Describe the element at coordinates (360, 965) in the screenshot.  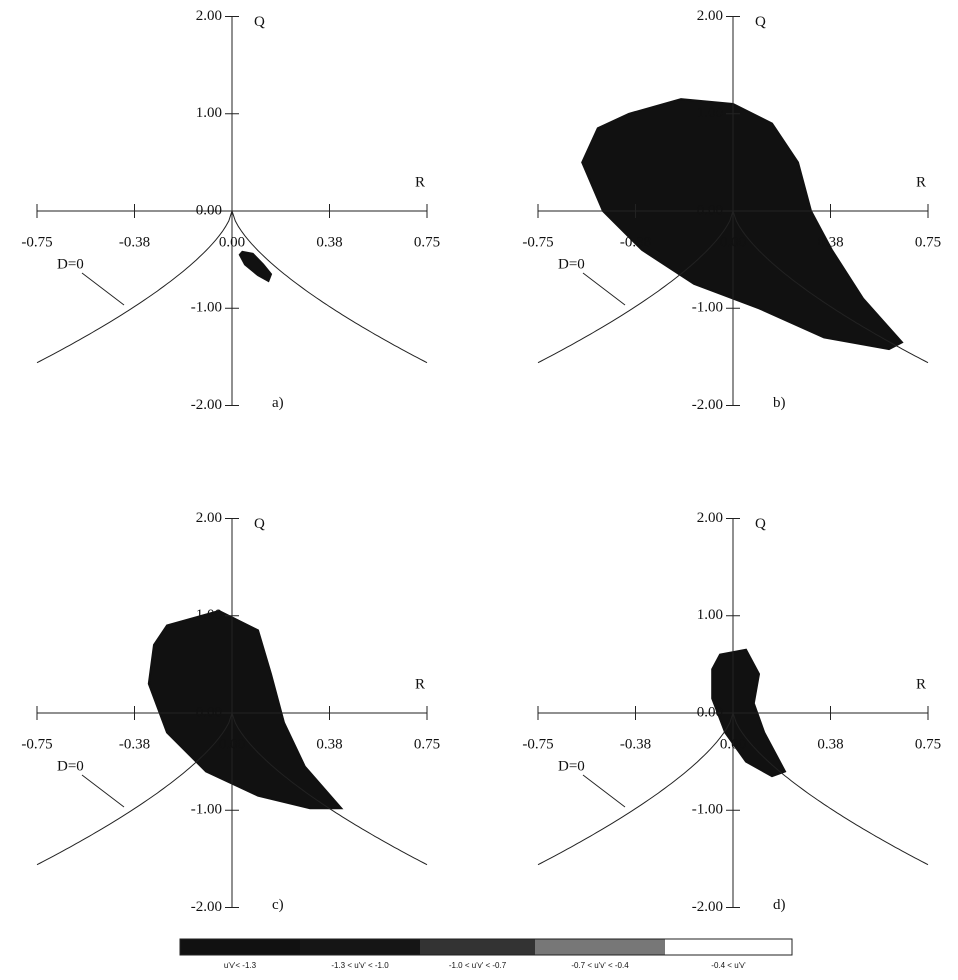
I see `legend-label: -1.3 < u'v' < -1.0` at that location.